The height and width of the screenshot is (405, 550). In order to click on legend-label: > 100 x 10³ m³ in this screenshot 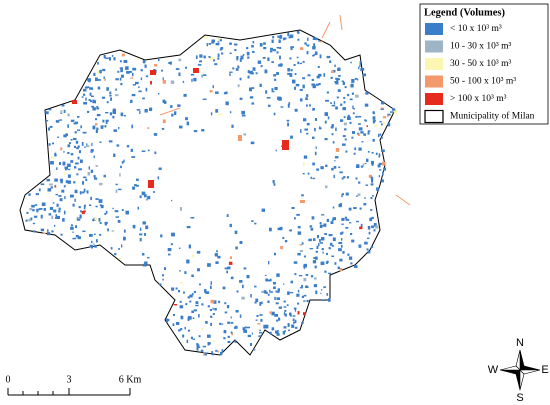, I will do `click(478, 99)`.